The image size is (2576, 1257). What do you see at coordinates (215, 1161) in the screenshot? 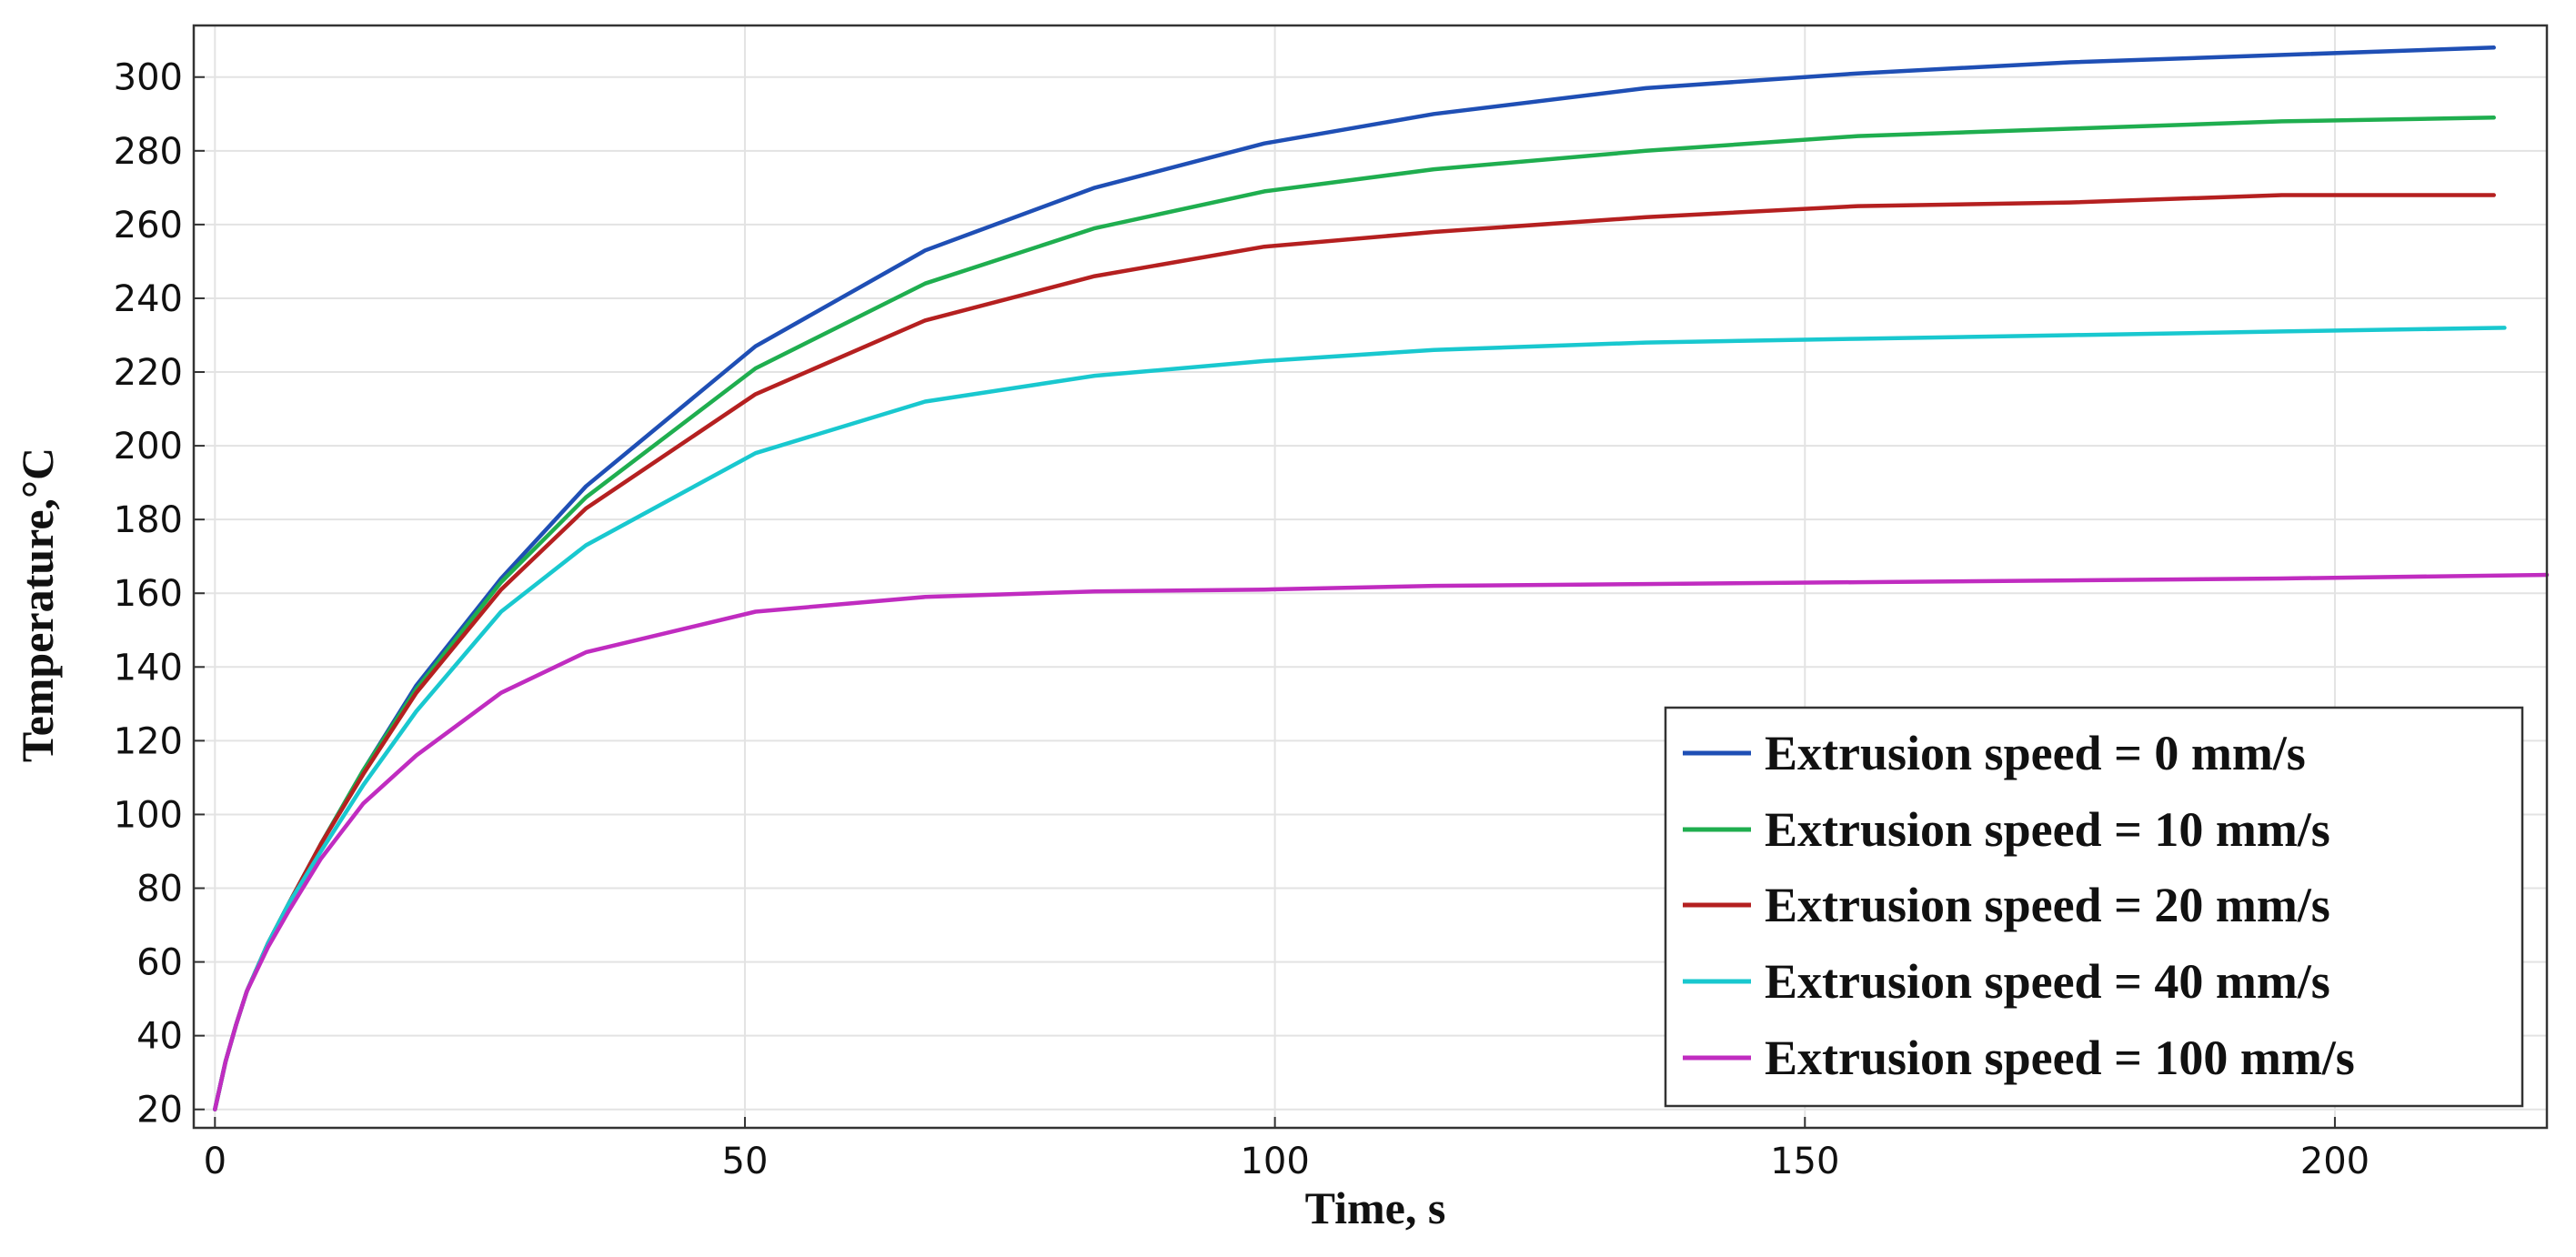
I see `x-tick-label-0: 0` at bounding box center [215, 1161].